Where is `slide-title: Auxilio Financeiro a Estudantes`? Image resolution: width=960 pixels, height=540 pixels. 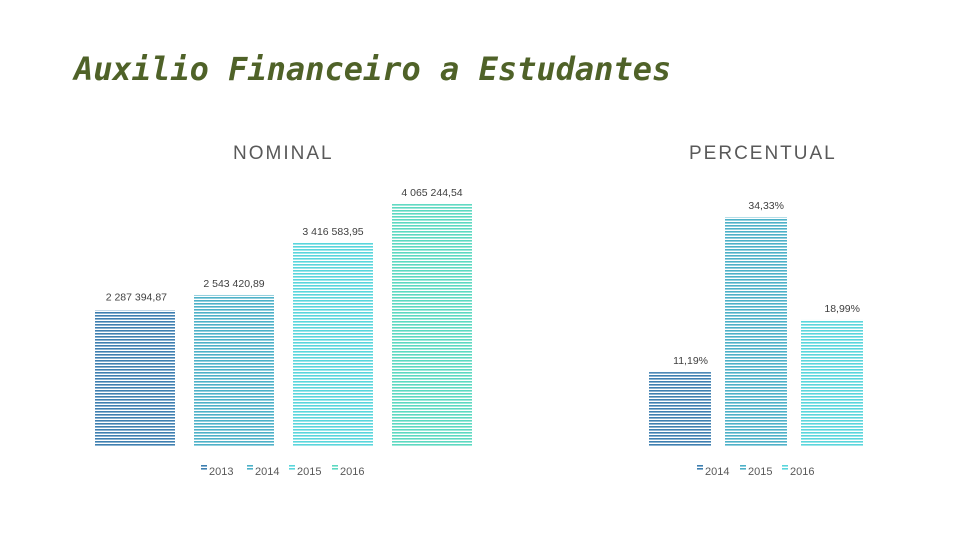 slide-title: Auxilio Financeiro a Estudantes is located at coordinates (373, 69).